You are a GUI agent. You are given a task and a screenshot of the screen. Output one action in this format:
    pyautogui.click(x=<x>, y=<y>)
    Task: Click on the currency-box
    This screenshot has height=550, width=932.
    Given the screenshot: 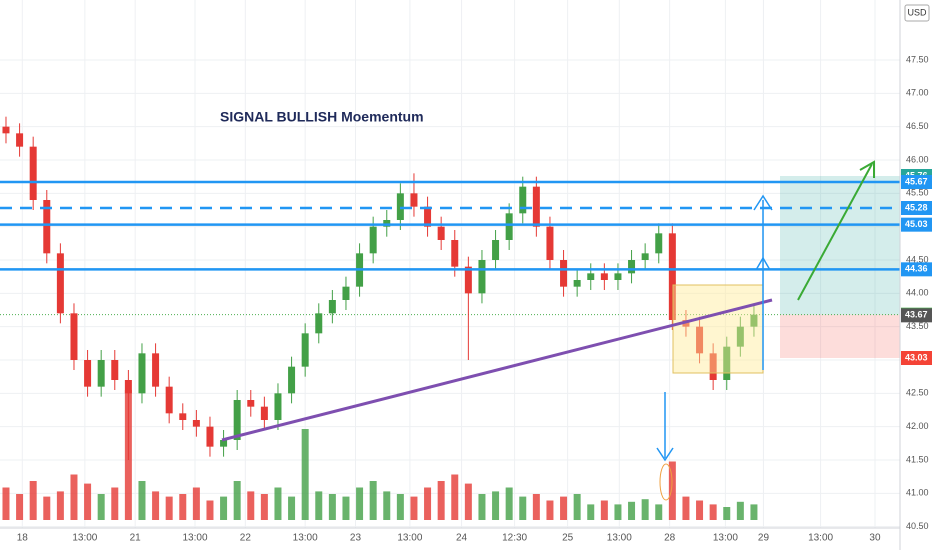 What is the action you would take?
    pyautogui.click(x=917, y=13)
    